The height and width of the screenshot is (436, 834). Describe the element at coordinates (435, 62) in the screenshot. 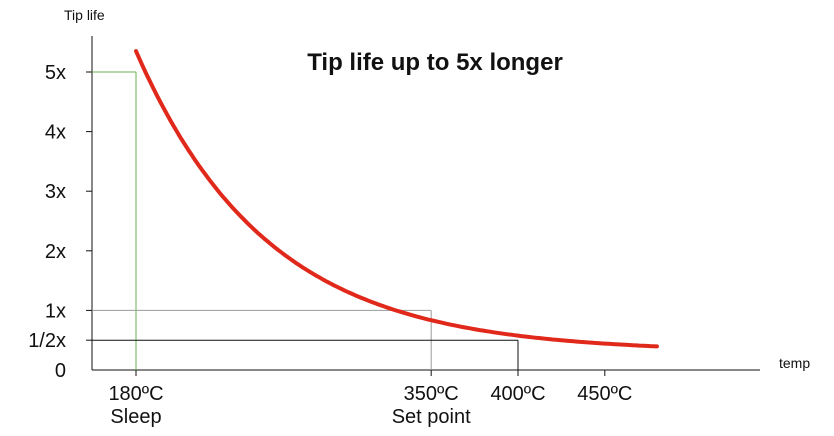

I see `chart-title: Tip life up to 5x longer` at that location.